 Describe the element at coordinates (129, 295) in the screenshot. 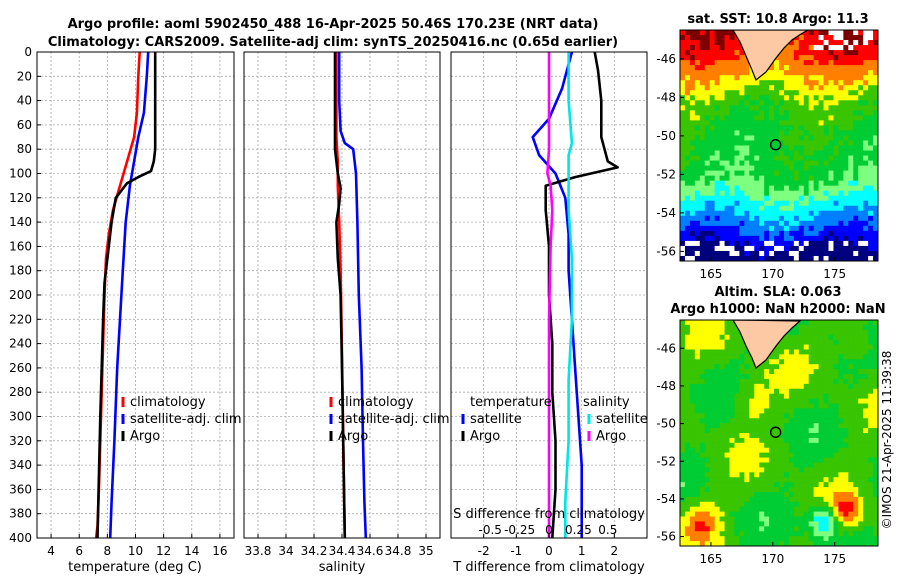

I see `series-line-satellite-adj-clim` at that location.